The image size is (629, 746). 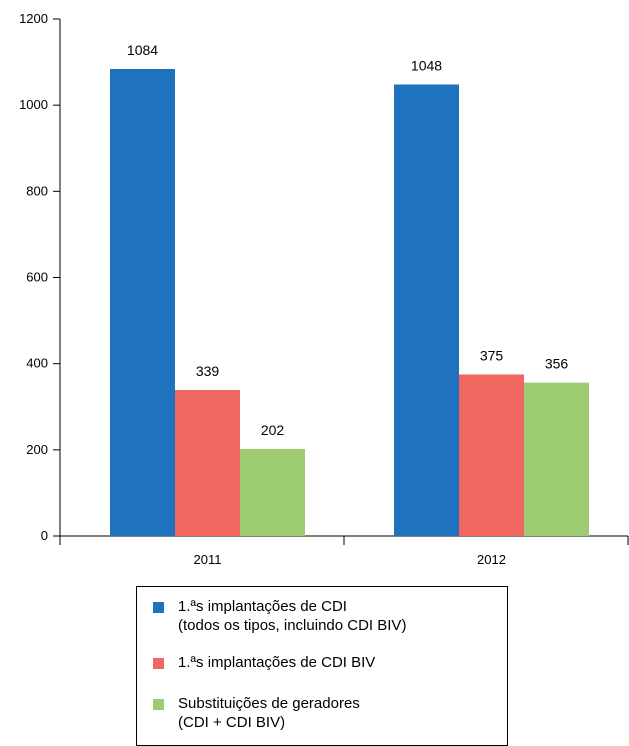 What do you see at coordinates (33, 104) in the screenshot?
I see `y-tick-label: 1000` at bounding box center [33, 104].